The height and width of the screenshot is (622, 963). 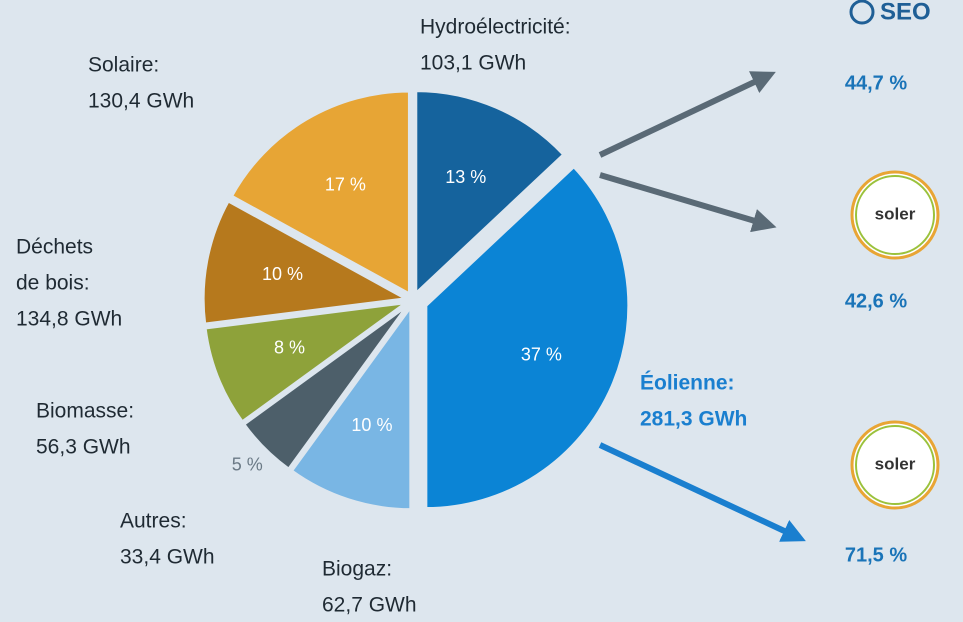 I want to click on category-label: Solaire:, so click(x=123, y=65).